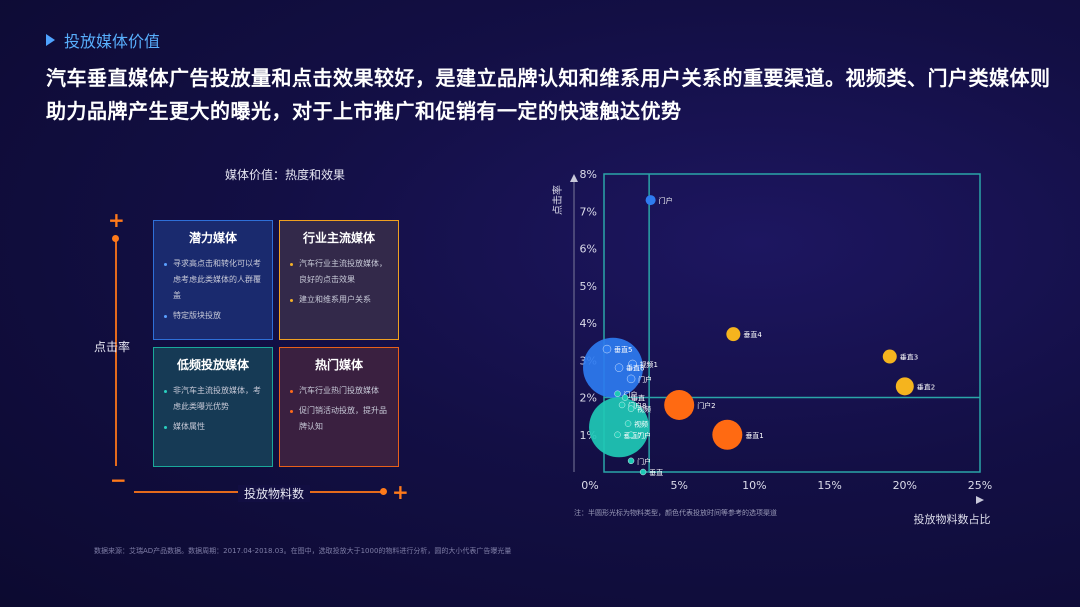  Describe the element at coordinates (112, 41) in the screenshot. I see `section-title: 投放媒体价值` at that location.